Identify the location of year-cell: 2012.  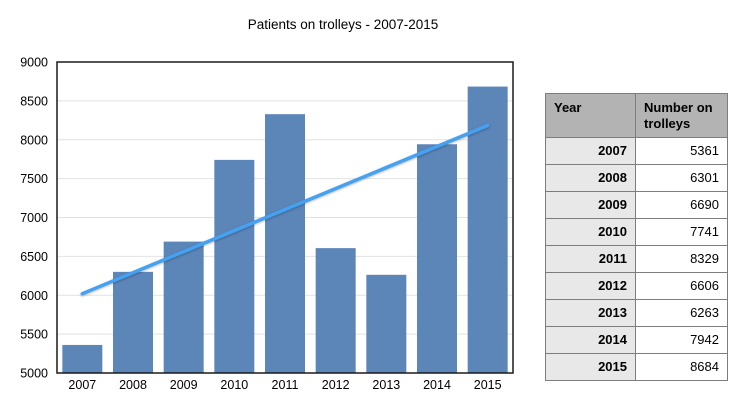
(590, 286).